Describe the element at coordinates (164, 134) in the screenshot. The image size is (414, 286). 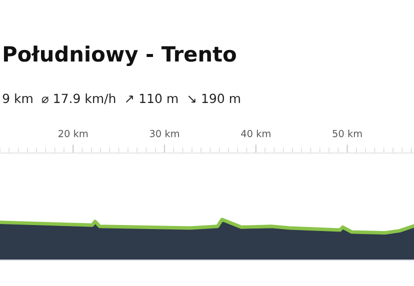
I see `x-tick-label: 30 km` at that location.